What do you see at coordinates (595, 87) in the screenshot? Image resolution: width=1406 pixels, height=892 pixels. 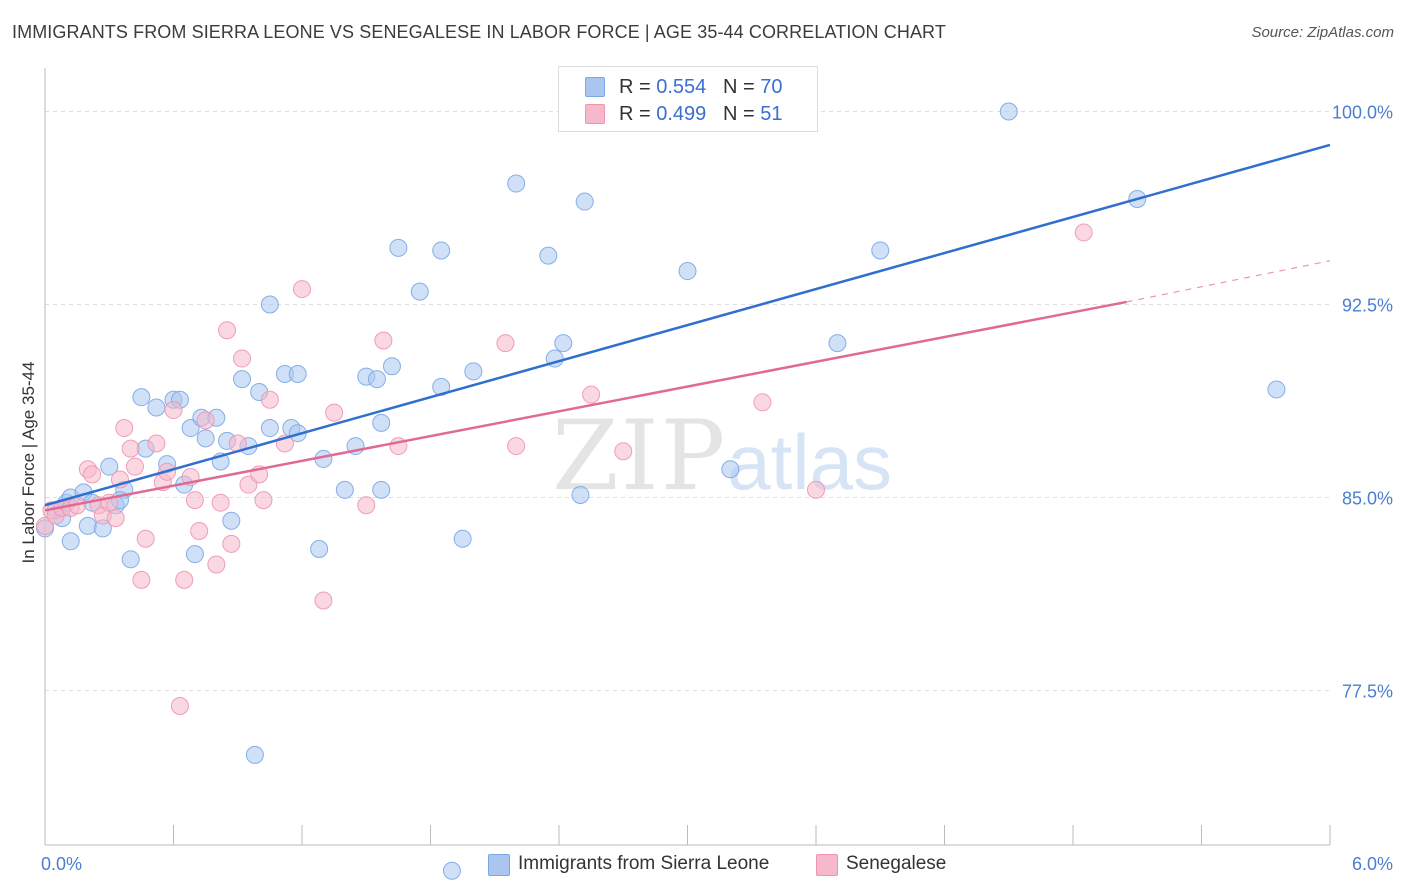 I see `legend-swatch-sierra-leone` at bounding box center [595, 87].